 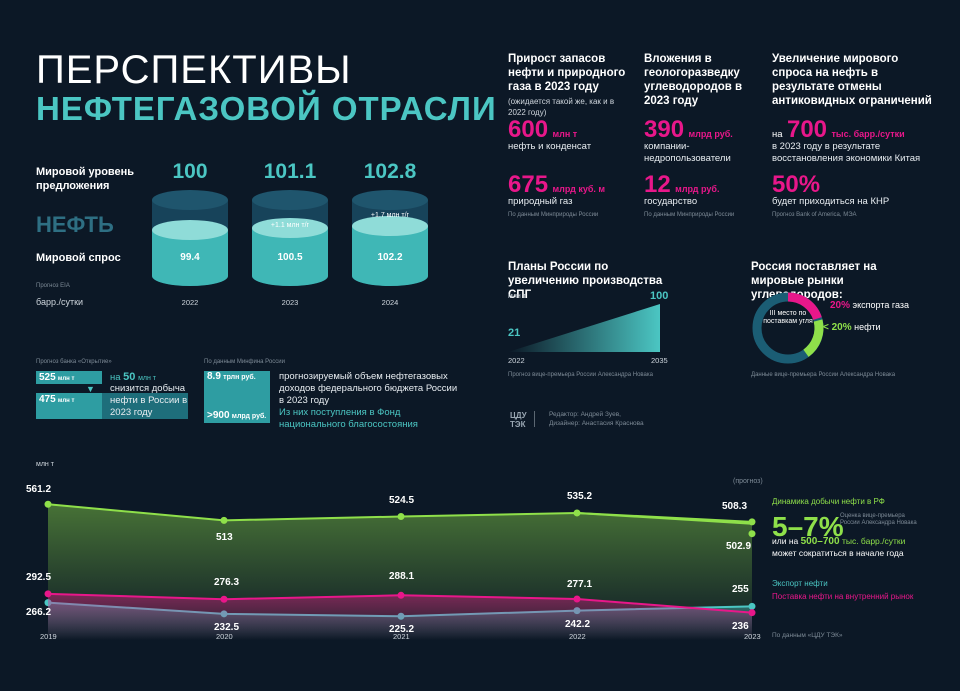 What do you see at coordinates (565, 134) in the screenshot?
I see `reserves-oil-unit: млн т` at bounding box center [565, 134].